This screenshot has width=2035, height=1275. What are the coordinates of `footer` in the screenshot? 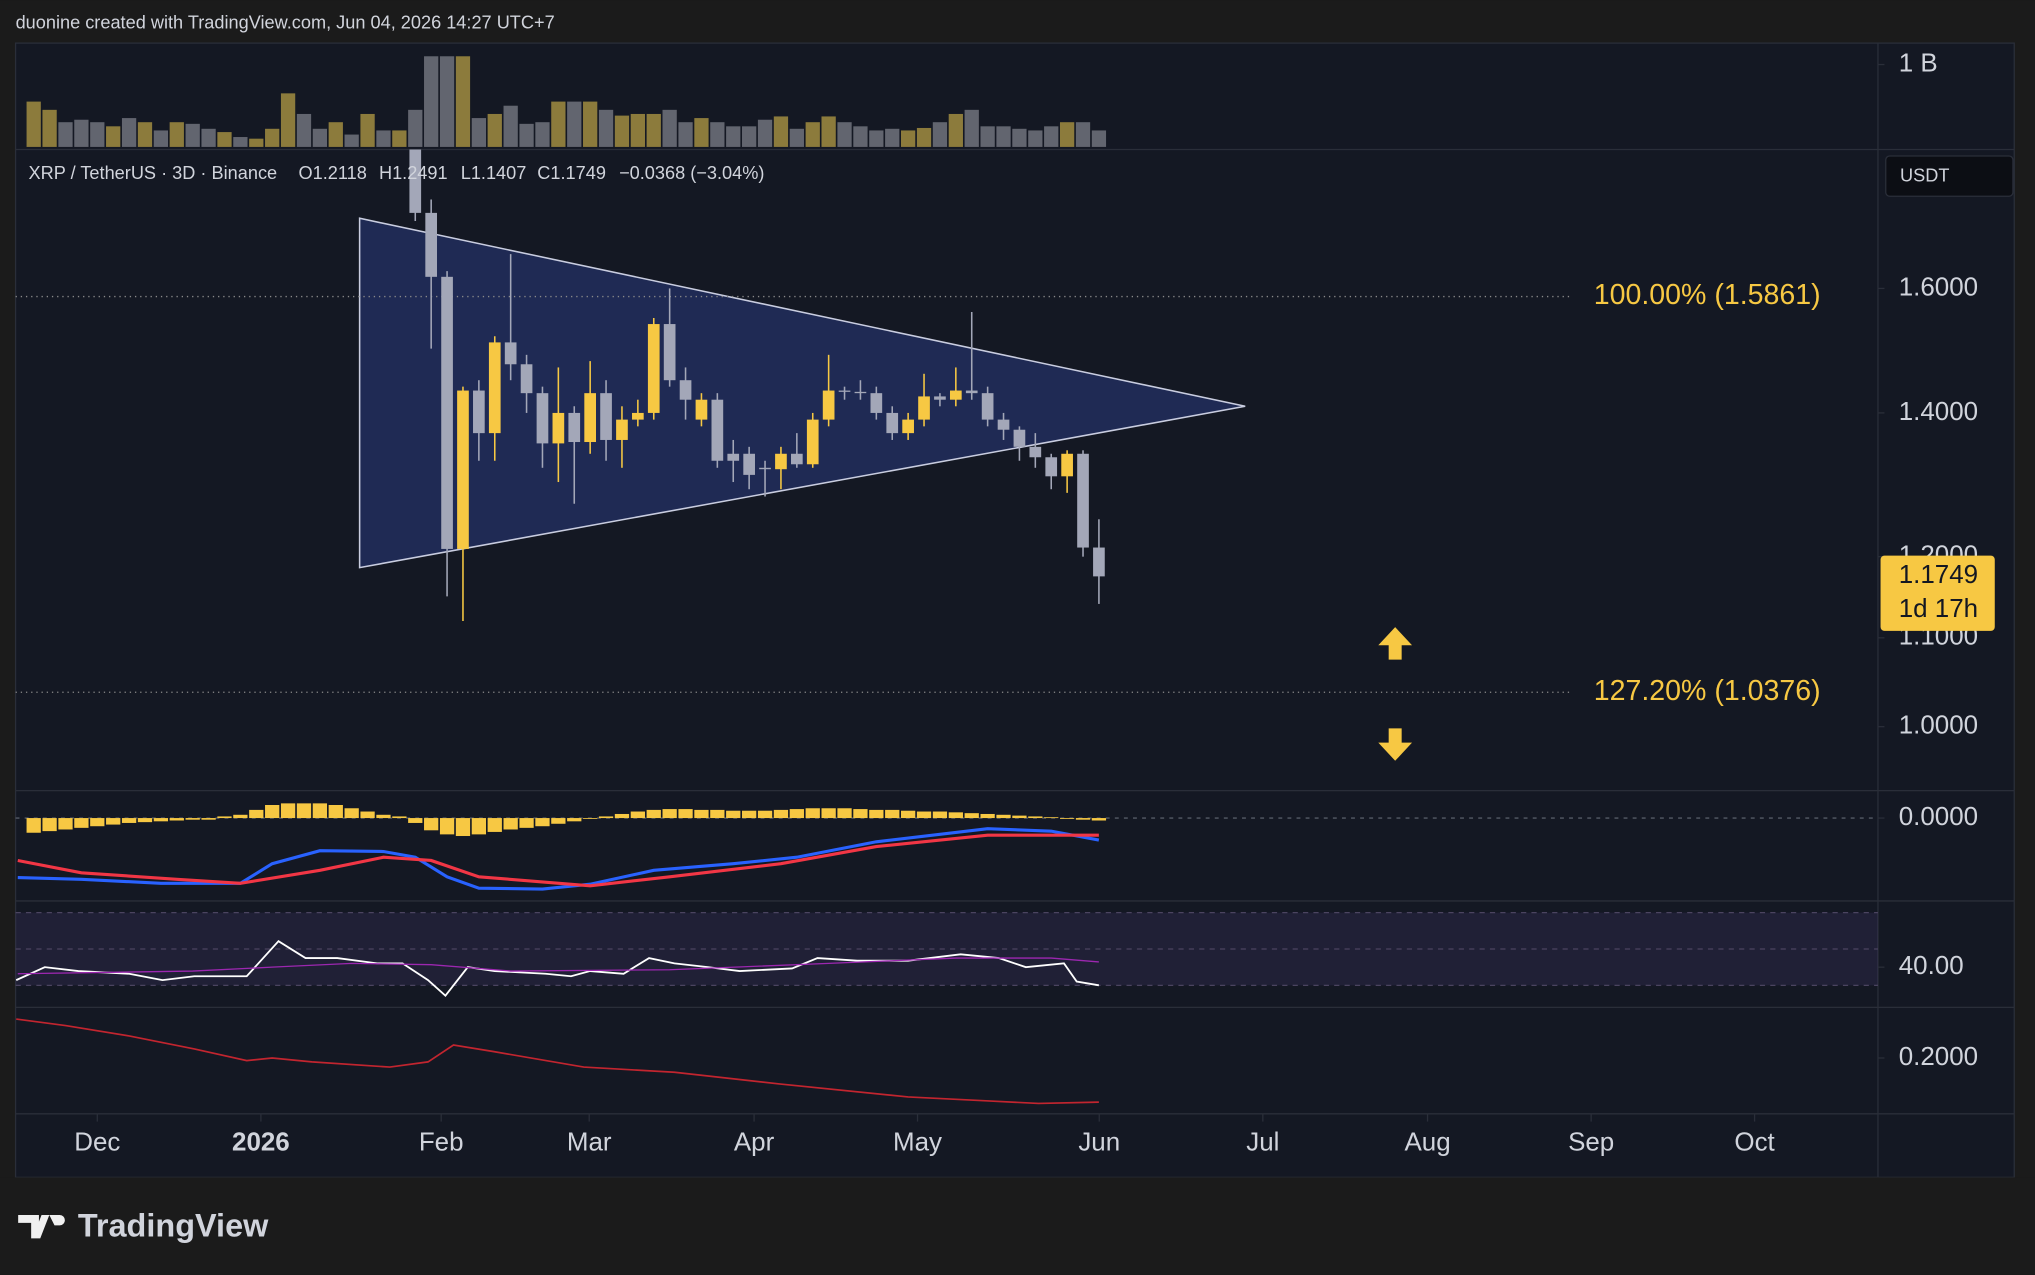 It's located at (1017, 1226).